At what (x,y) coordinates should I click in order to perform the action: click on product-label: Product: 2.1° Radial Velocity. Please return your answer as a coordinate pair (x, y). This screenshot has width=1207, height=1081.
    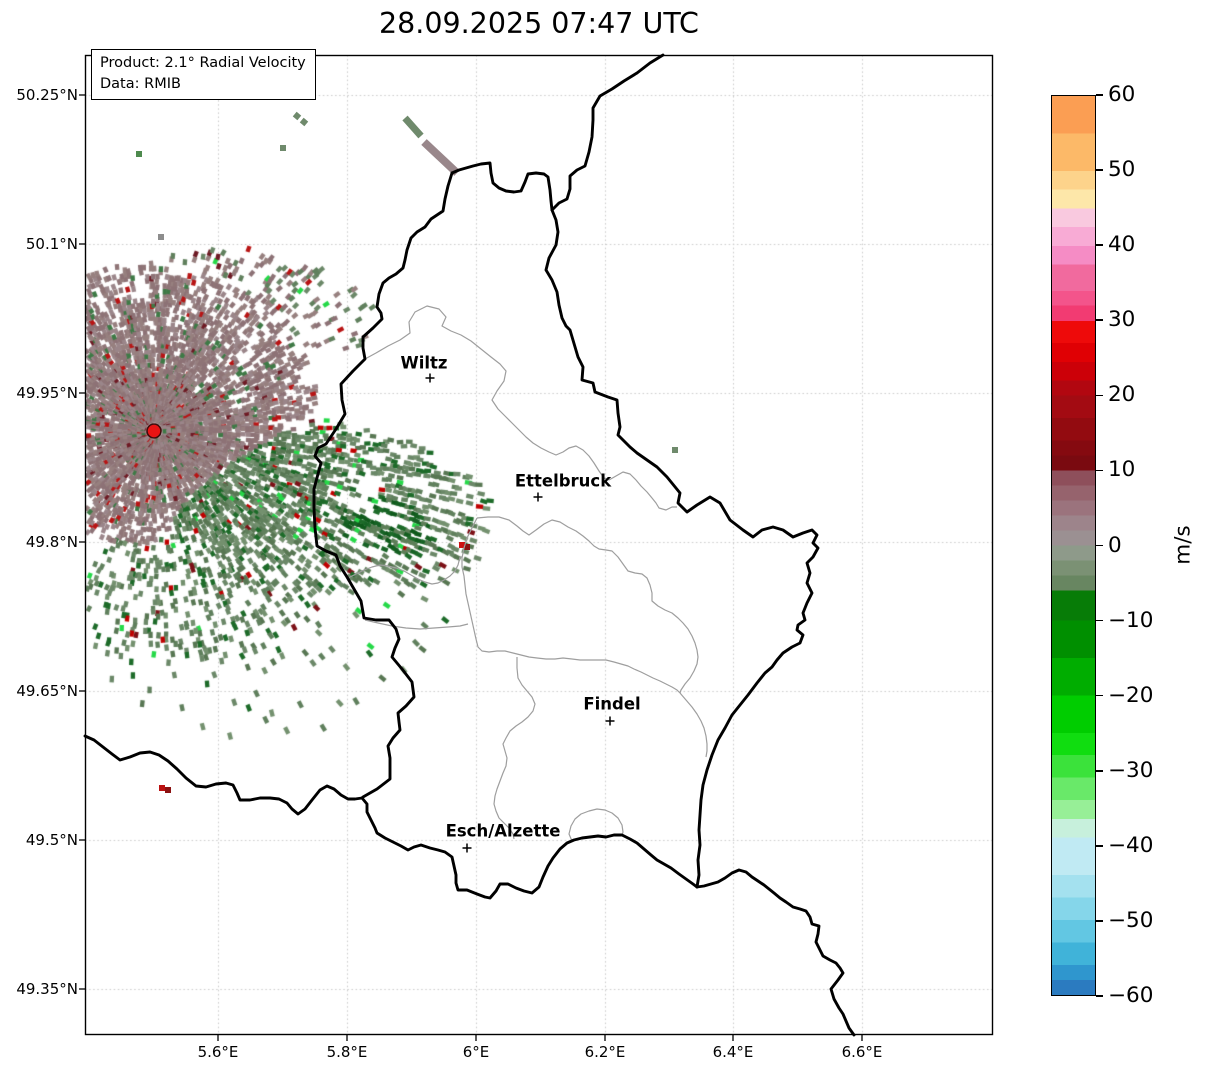
    Looking at the image, I should click on (203, 63).